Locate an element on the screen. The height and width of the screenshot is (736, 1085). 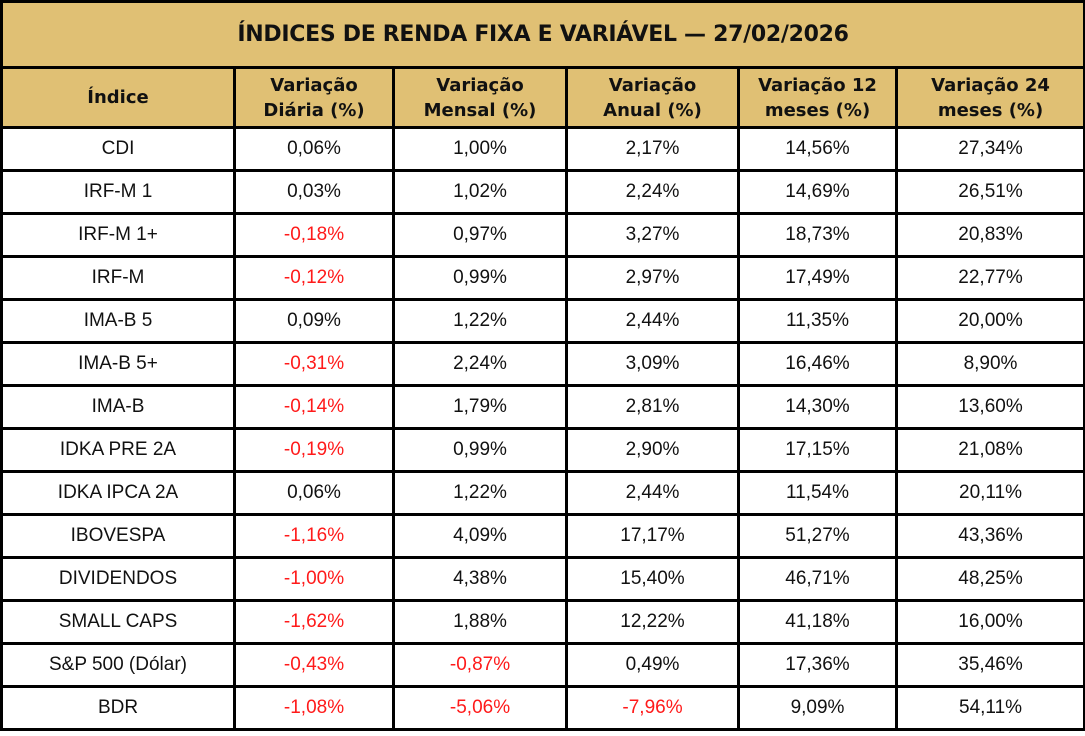
table-row: CDI 0,06% 1,00% 2,17% 14,56% 27,34% is located at coordinates (542, 149).